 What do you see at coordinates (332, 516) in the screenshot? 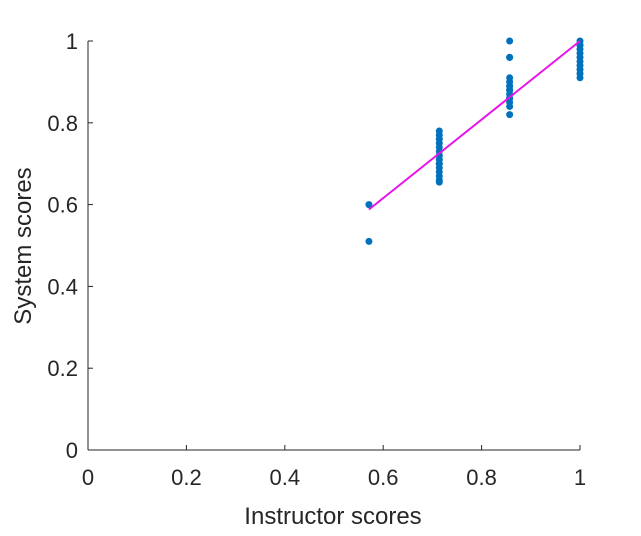
I see `x-axis-title: Instructor scores` at bounding box center [332, 516].